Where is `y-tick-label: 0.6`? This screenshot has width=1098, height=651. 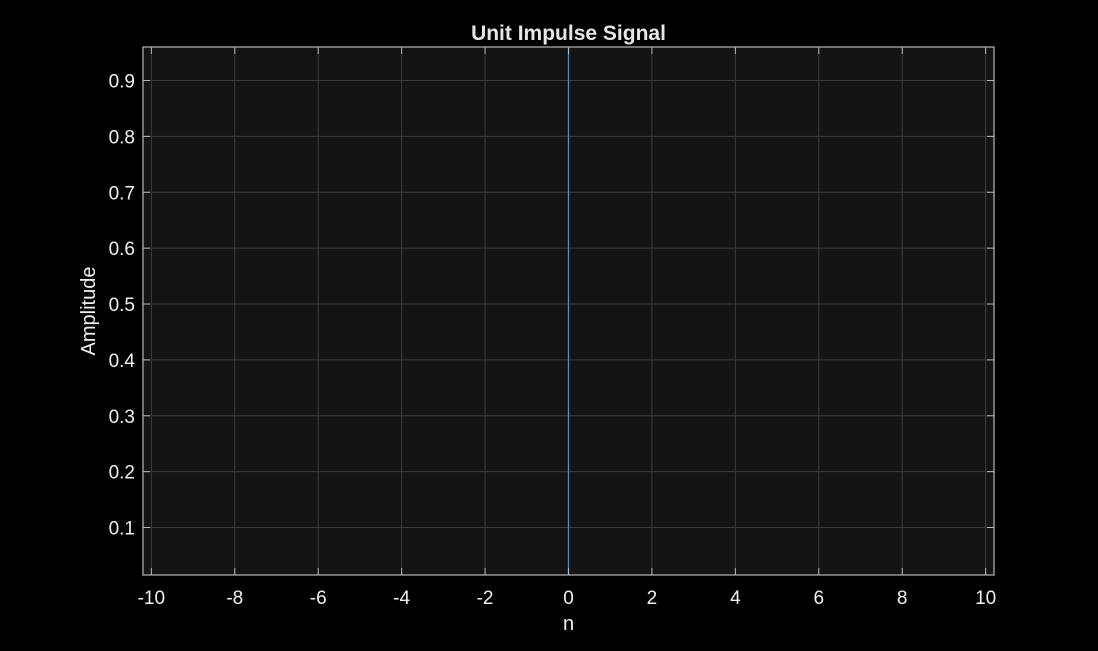 y-tick-label: 0.6 is located at coordinates (122, 249).